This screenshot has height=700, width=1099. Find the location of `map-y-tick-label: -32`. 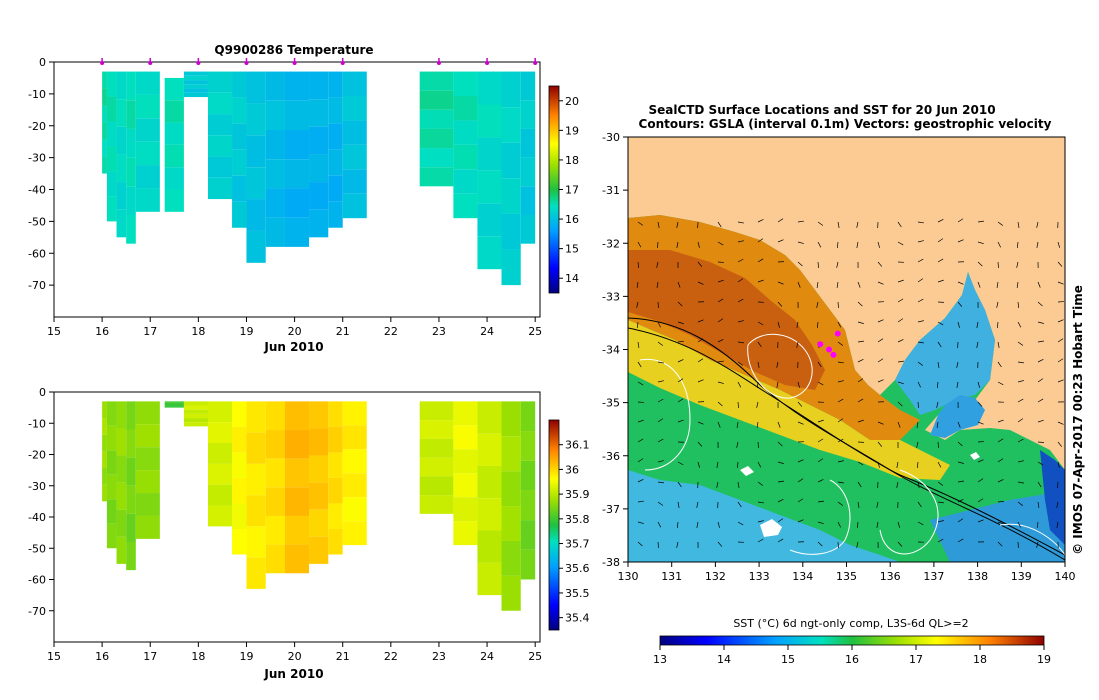

map-y-tick-label: -32 is located at coordinates (611, 243).